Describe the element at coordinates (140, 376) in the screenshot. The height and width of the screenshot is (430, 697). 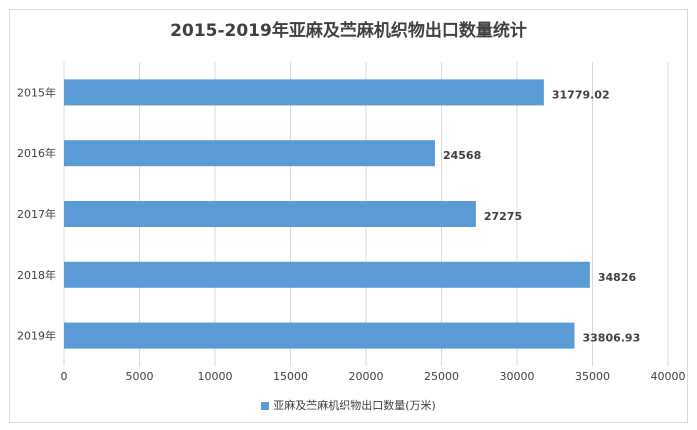
I see `x-tick-label: 5000` at that location.